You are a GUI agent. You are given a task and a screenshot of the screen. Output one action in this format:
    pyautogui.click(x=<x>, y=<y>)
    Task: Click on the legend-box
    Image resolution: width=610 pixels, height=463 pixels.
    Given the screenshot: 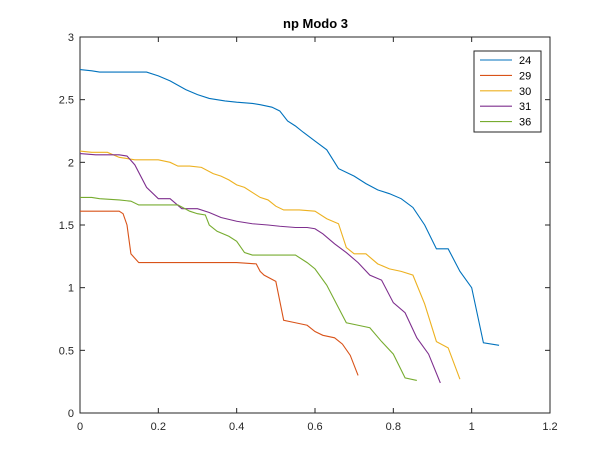 What is the action you would take?
    pyautogui.click(x=507, y=91)
    